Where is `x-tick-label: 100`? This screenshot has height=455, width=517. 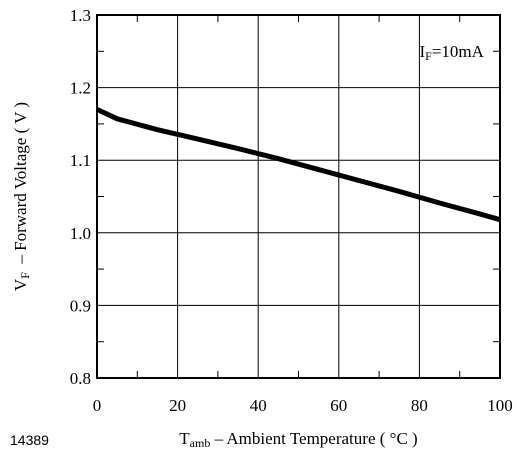
x-tick-label: 100 is located at coordinates (500, 405).